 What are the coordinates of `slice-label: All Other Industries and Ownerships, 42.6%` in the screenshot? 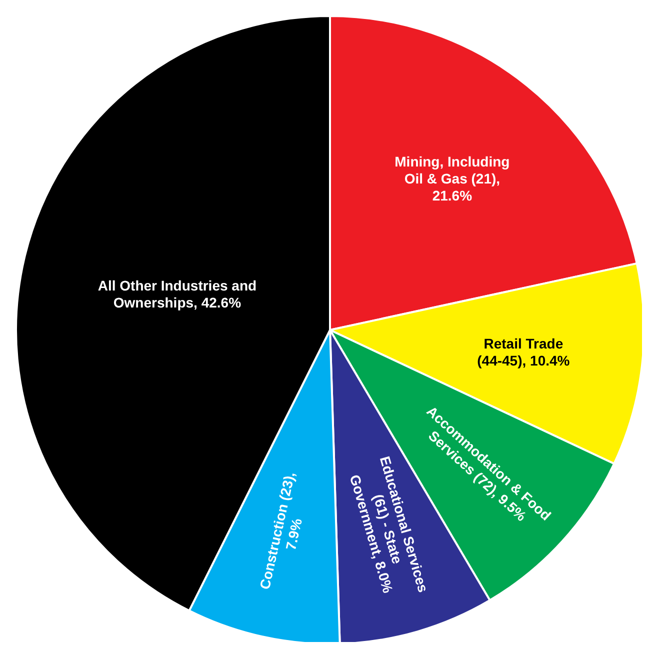 It's located at (177, 293).